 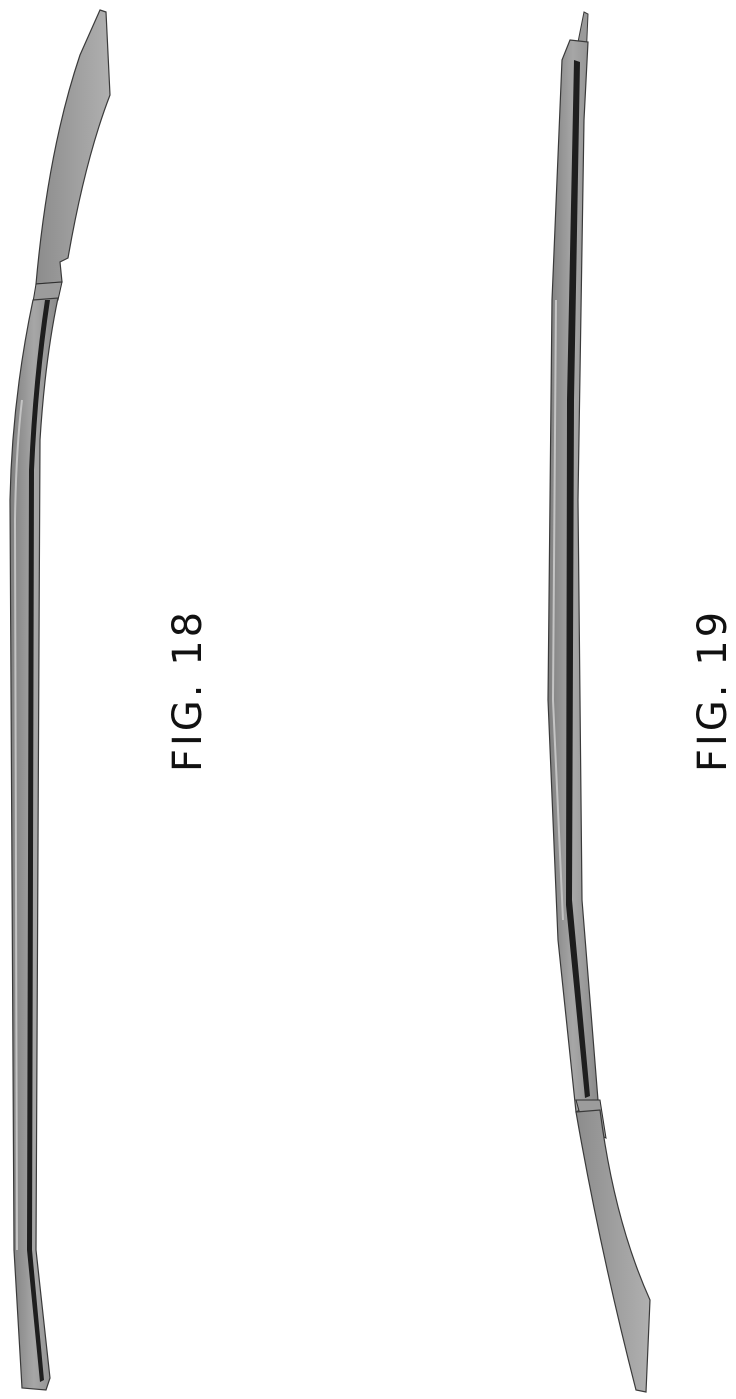 I want to click on fig-19-end-cap, so click(x=613, y=1251).